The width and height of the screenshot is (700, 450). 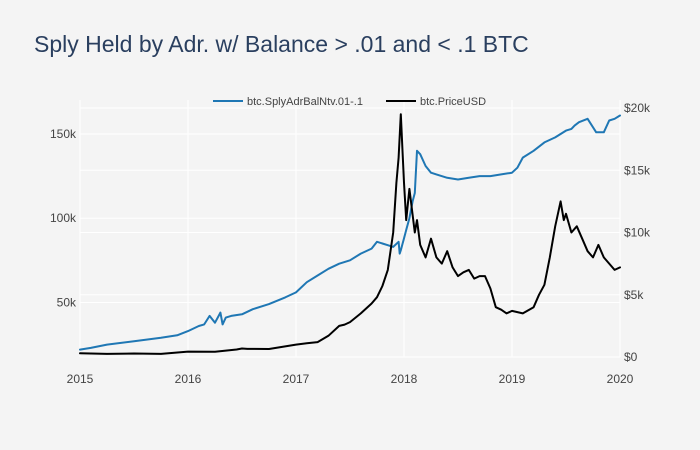 I want to click on y-left-tick-label: 150k, so click(x=63, y=134).